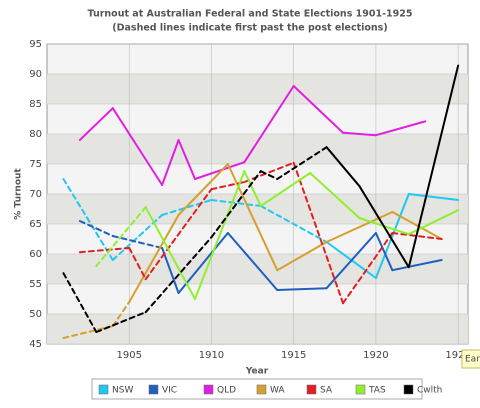 The width and height of the screenshot is (480, 408). Describe the element at coordinates (293, 355) in the screenshot. I see `x-tick-label: 1915` at that location.